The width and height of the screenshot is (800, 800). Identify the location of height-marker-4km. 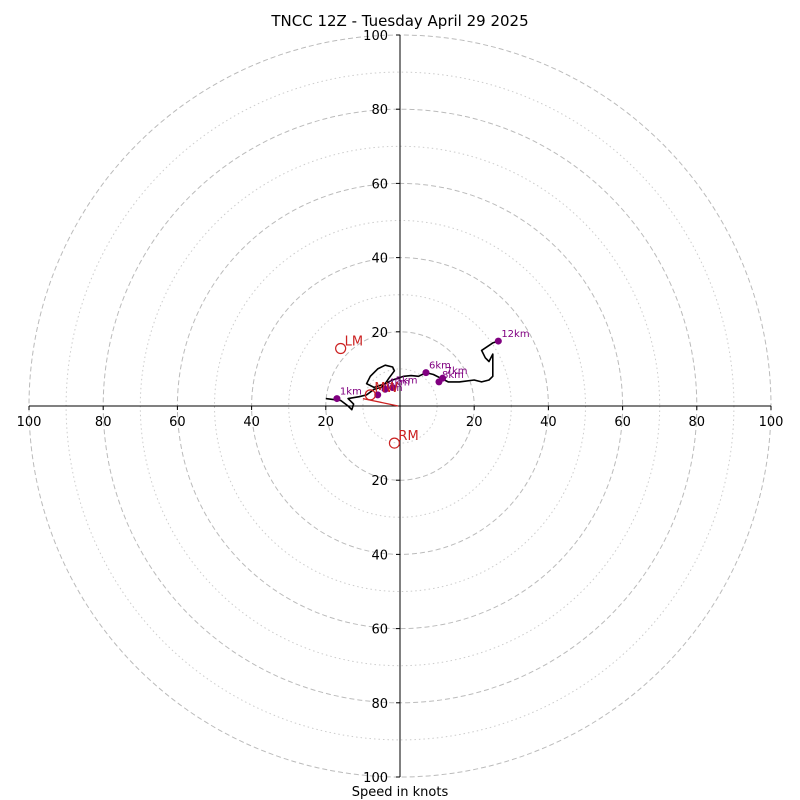
(385, 389).